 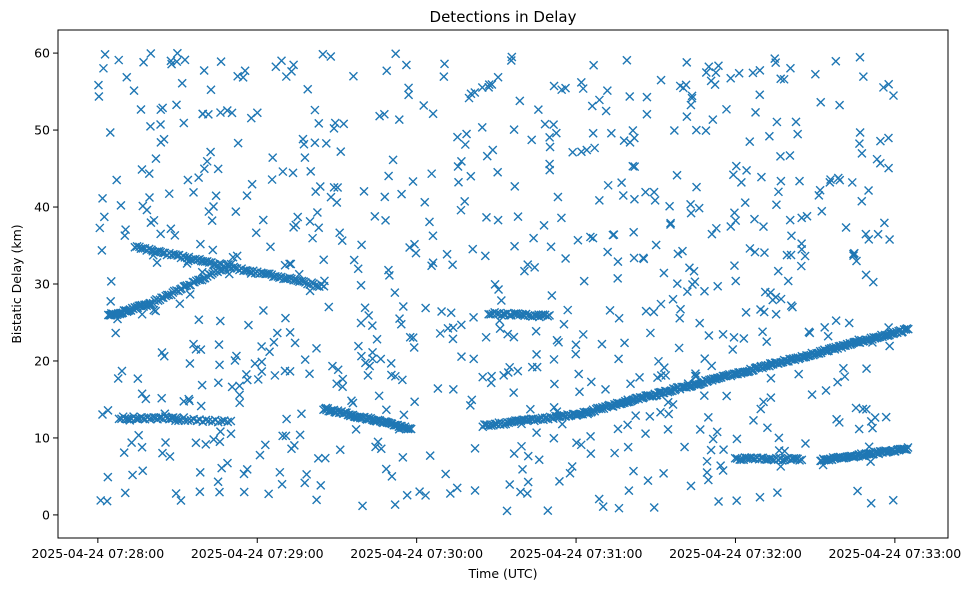 What do you see at coordinates (735, 553) in the screenshot?
I see `x-tick-label: 2025-04-24 07:32:00` at bounding box center [735, 553].